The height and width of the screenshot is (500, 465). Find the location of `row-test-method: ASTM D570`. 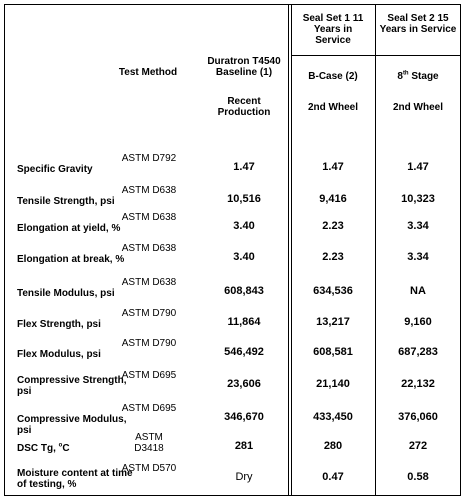

row-test-method: ASTM D570 is located at coordinates (149, 468).